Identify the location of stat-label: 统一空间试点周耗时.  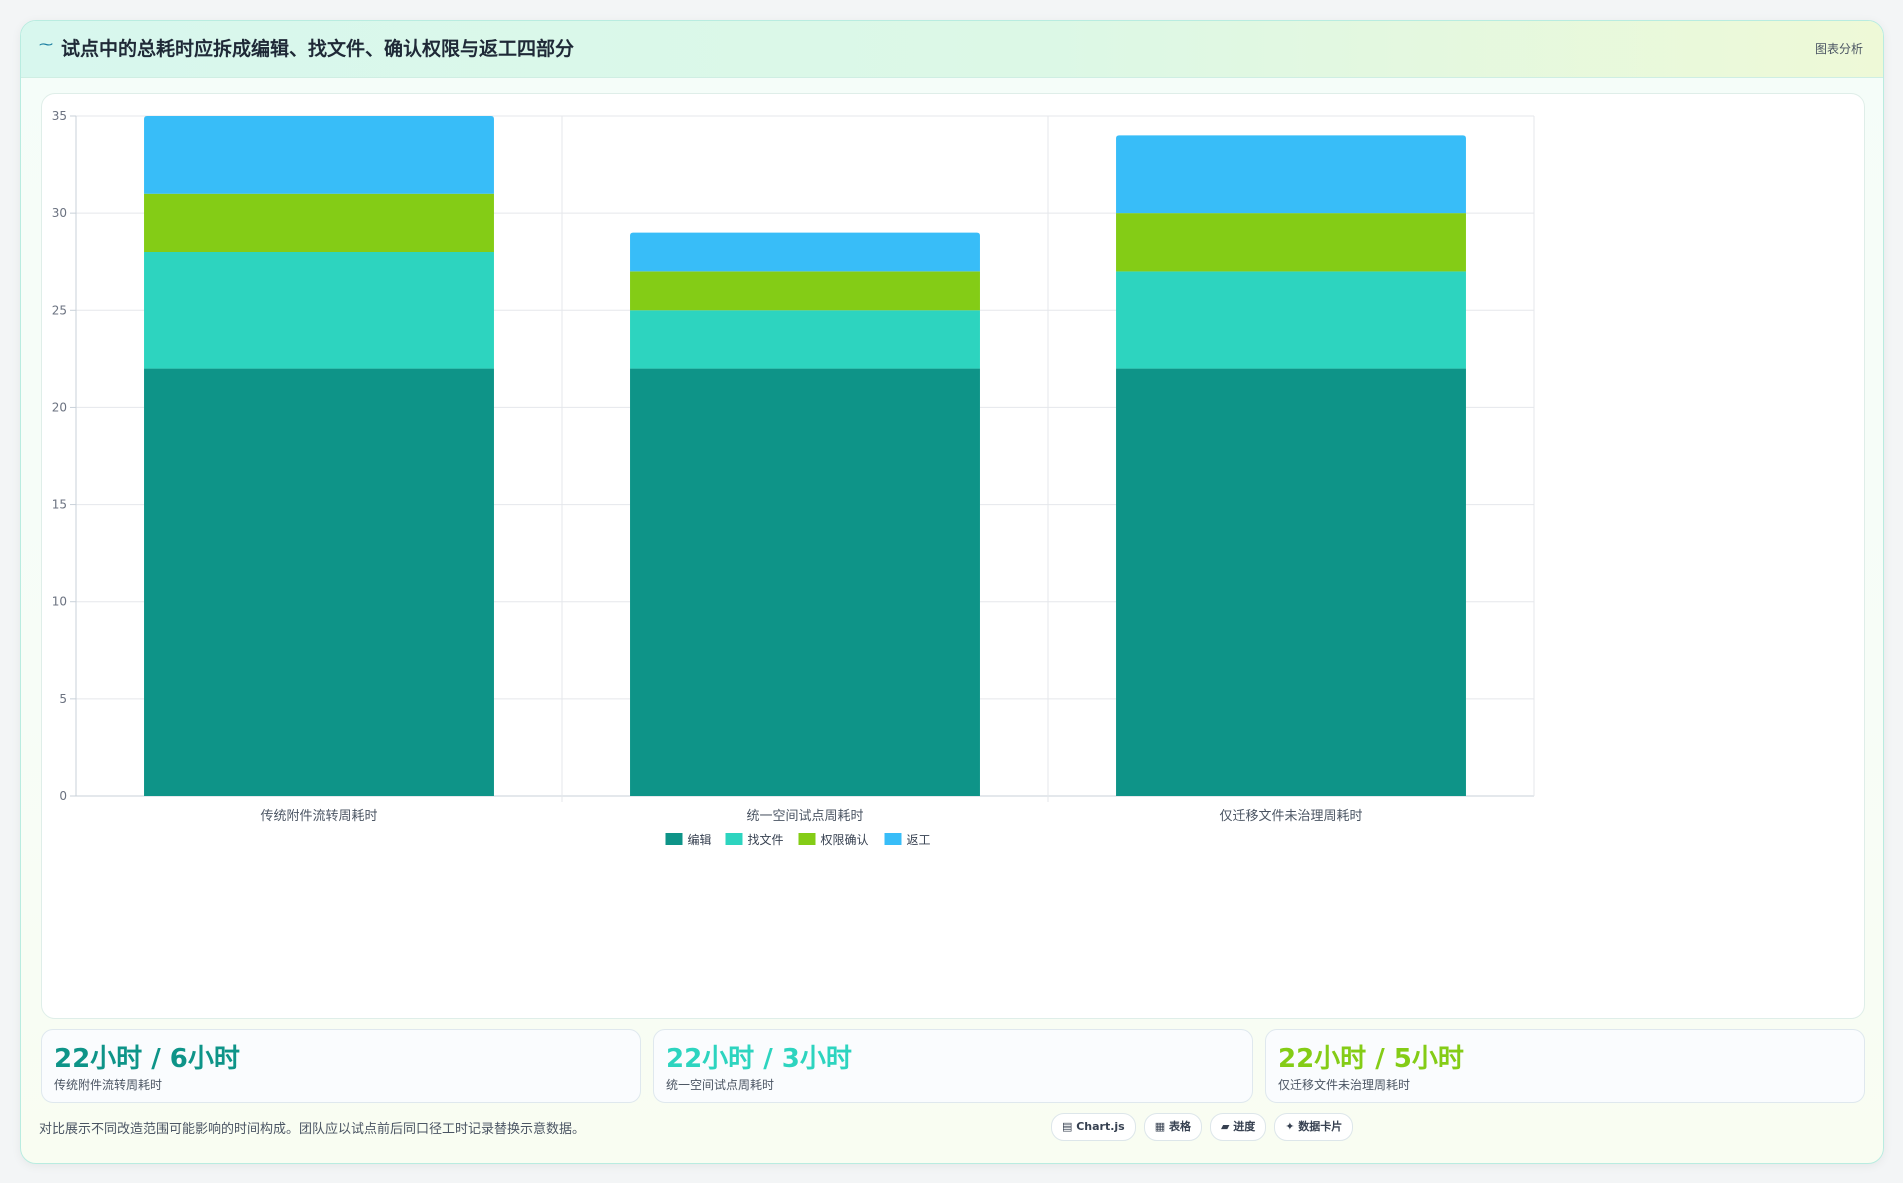
(720, 1085).